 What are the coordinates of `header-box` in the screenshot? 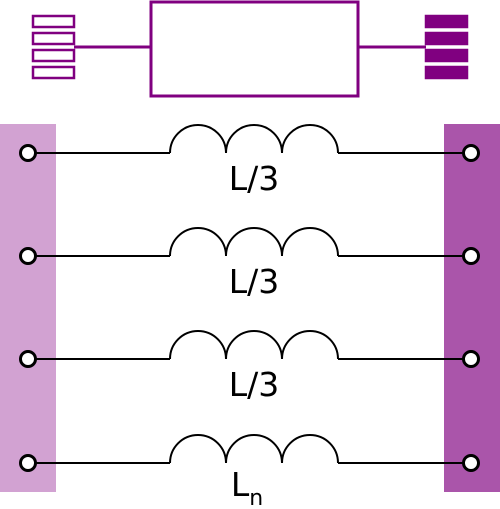 It's located at (254, 49).